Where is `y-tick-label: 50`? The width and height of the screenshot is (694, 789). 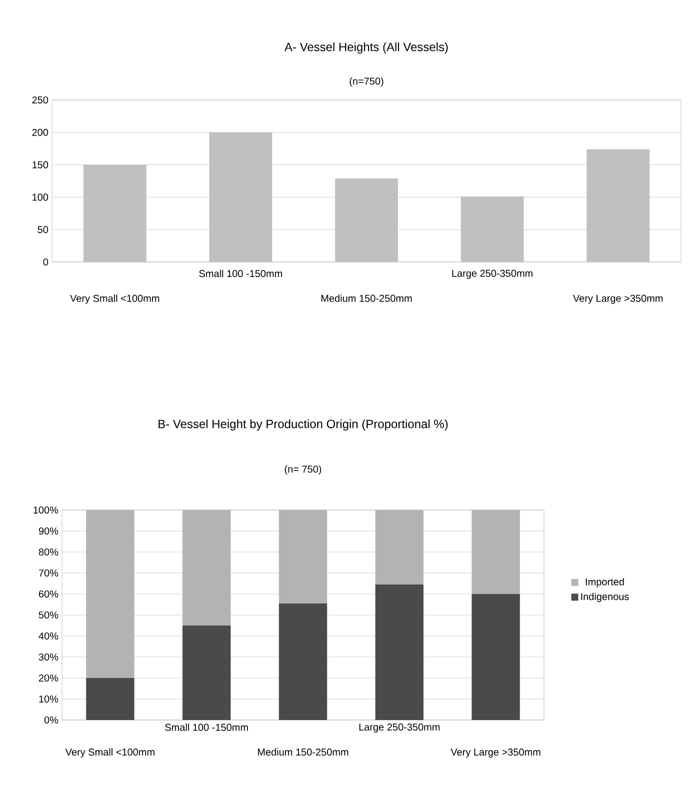
y-tick-label: 50 is located at coordinates (43, 230).